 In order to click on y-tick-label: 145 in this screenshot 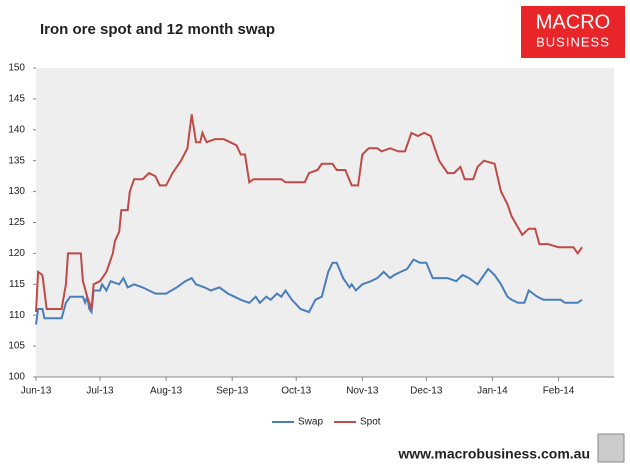, I will do `click(16, 99)`.